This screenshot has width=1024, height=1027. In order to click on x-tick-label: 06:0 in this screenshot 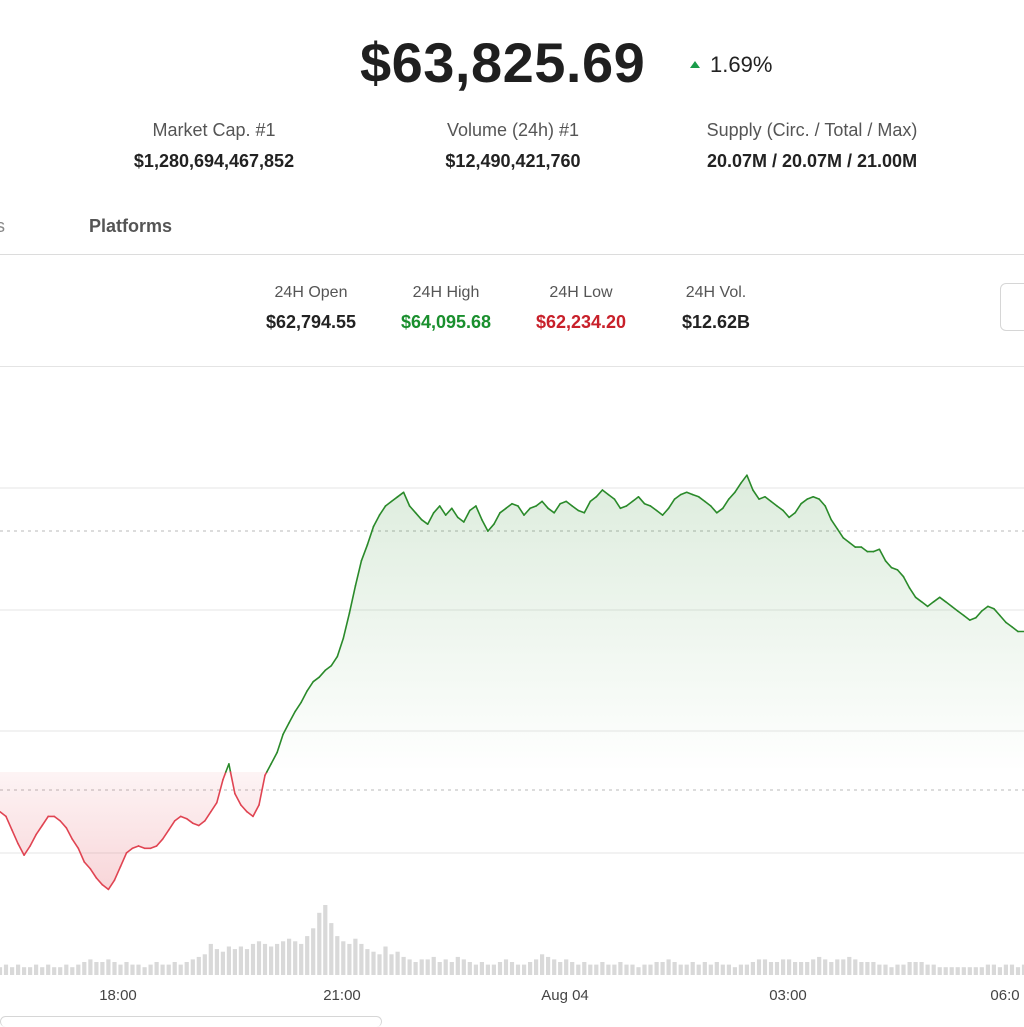, I will do `click(1004, 995)`.